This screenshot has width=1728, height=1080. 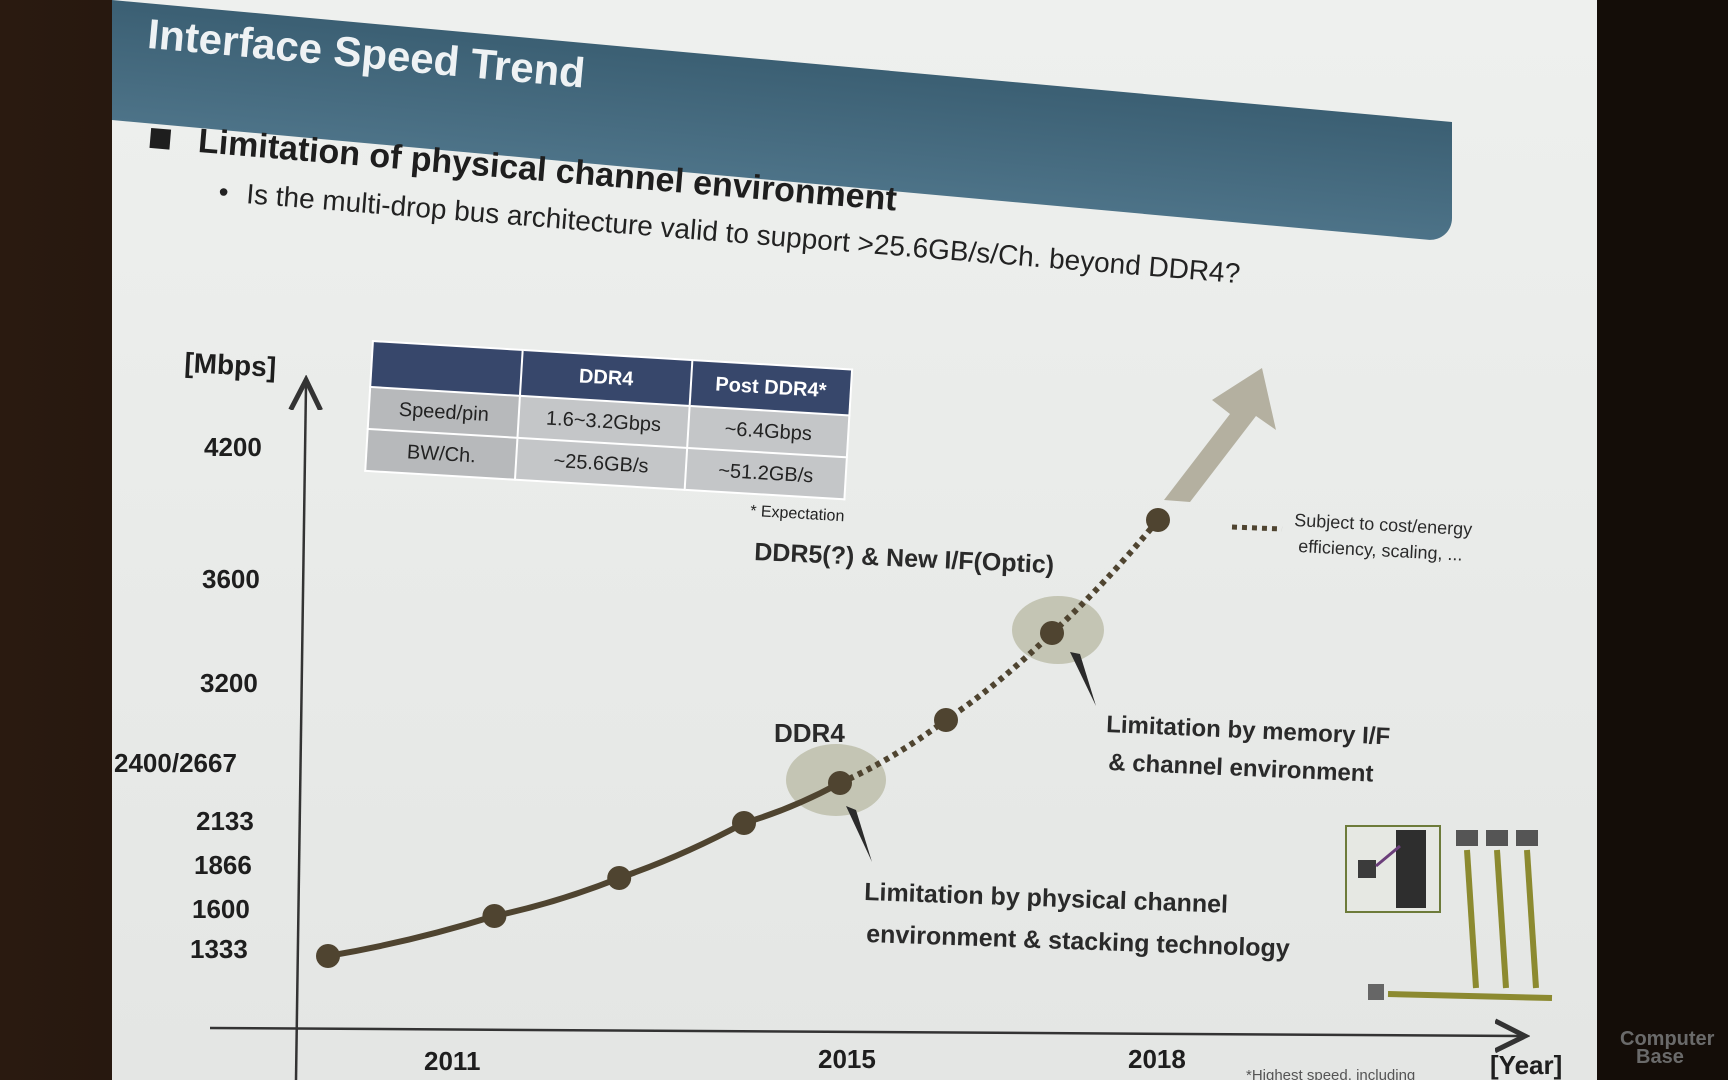 What do you see at coordinates (231, 579) in the screenshot?
I see `y-tick-label: 3600` at bounding box center [231, 579].